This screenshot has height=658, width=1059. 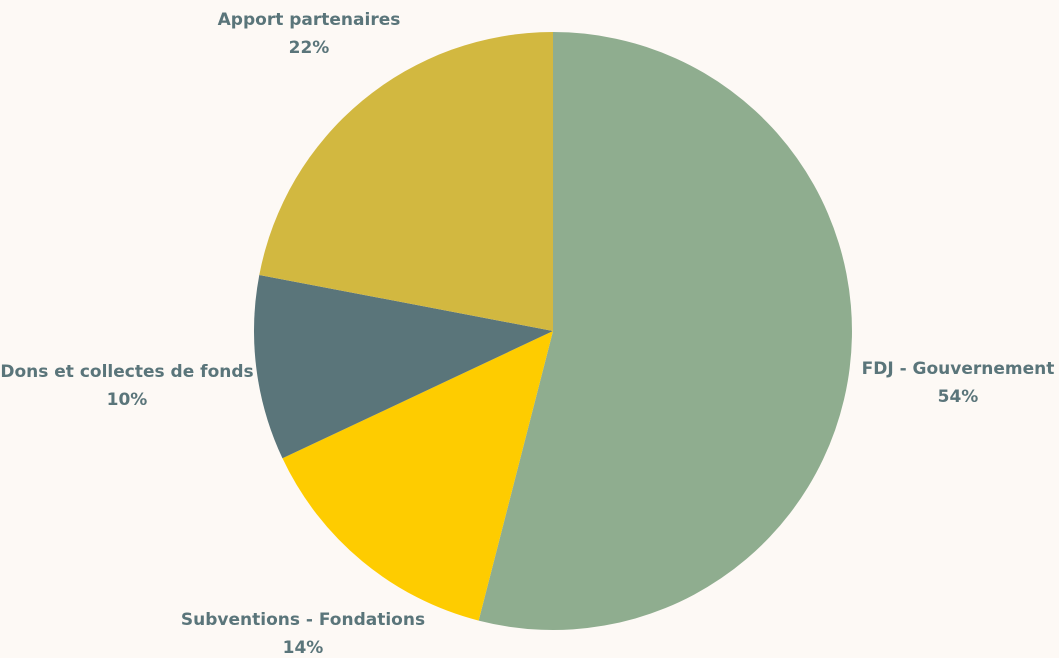 I want to click on pie-slice-subventions-fondations, so click(x=417, y=476).